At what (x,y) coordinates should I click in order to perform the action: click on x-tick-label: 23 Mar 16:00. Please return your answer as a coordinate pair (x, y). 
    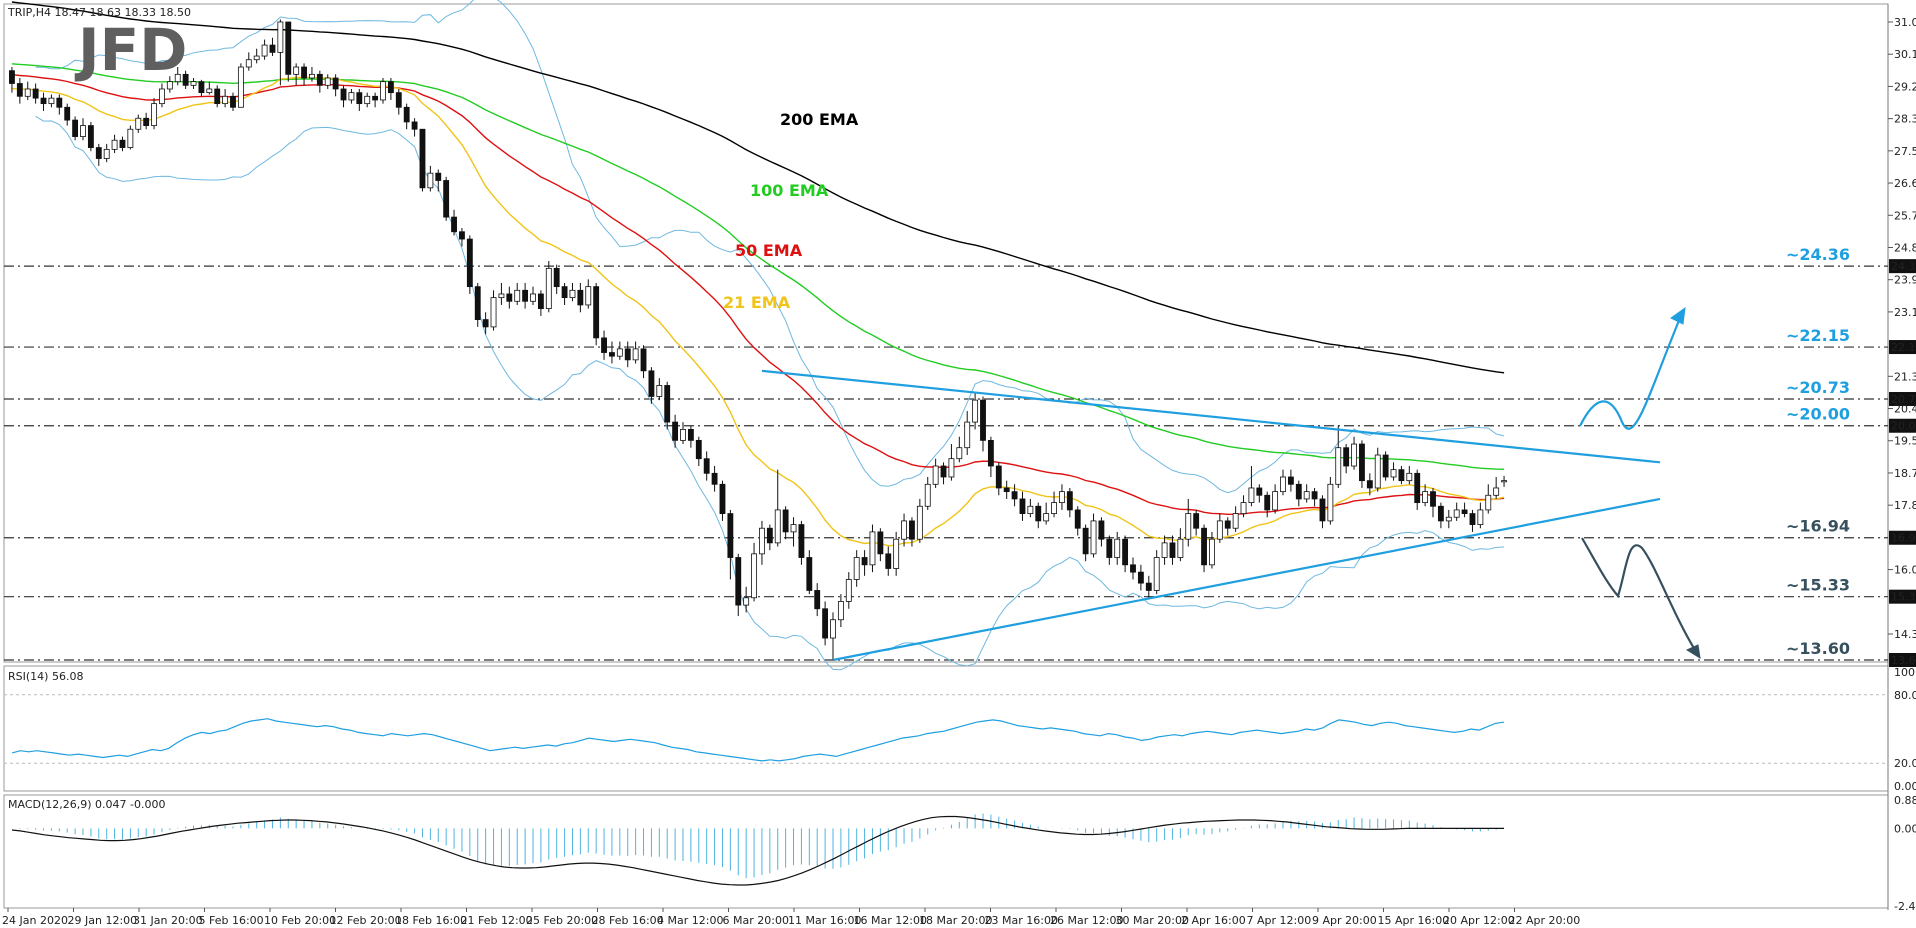
    Looking at the image, I should click on (1021, 920).